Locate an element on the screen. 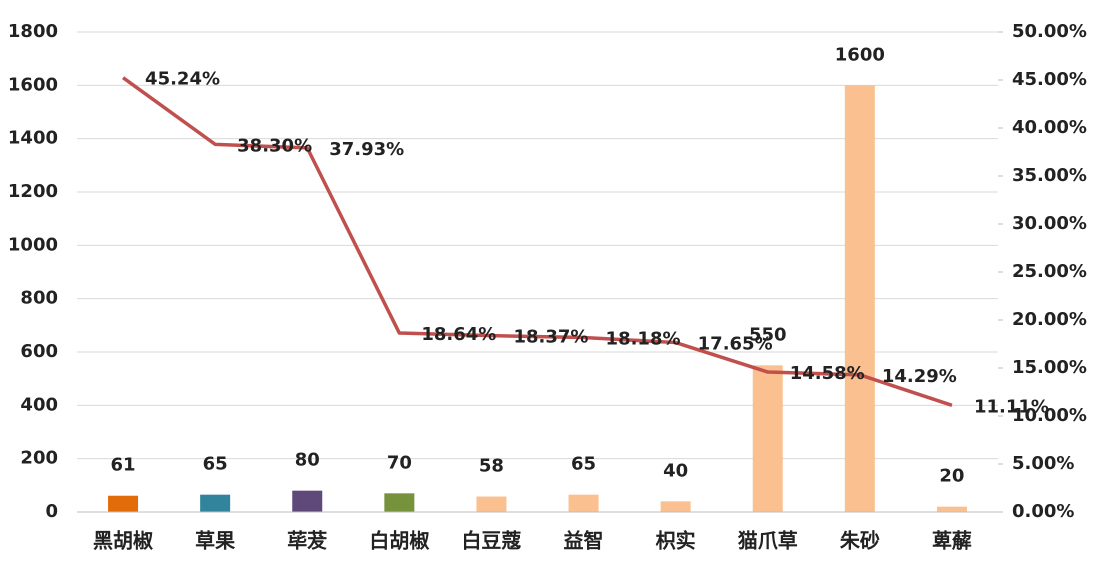  x-tick-label: 枳实 is located at coordinates (676, 541).